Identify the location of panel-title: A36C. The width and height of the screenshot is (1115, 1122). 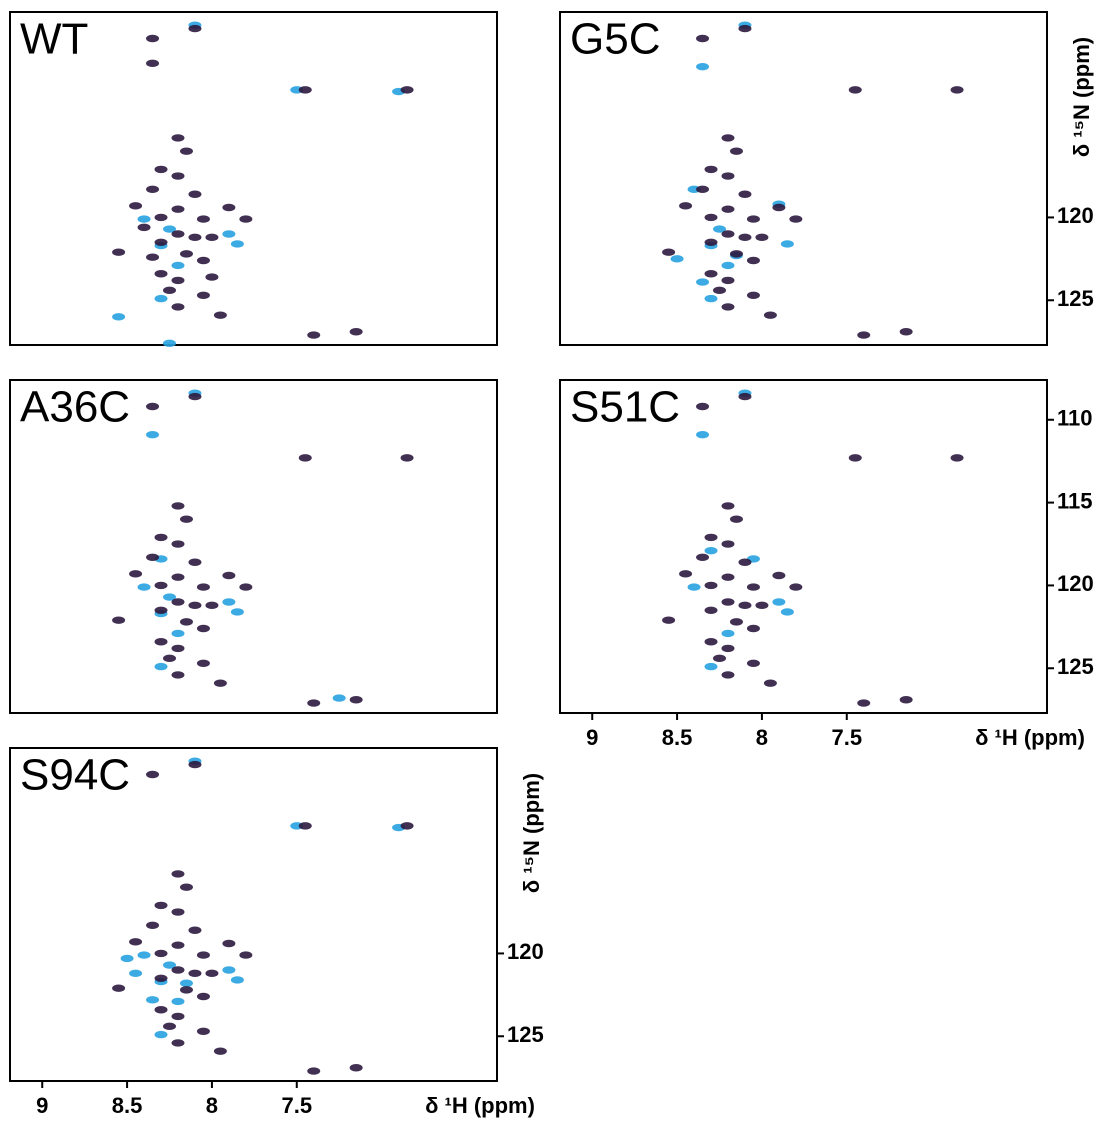
(75, 407).